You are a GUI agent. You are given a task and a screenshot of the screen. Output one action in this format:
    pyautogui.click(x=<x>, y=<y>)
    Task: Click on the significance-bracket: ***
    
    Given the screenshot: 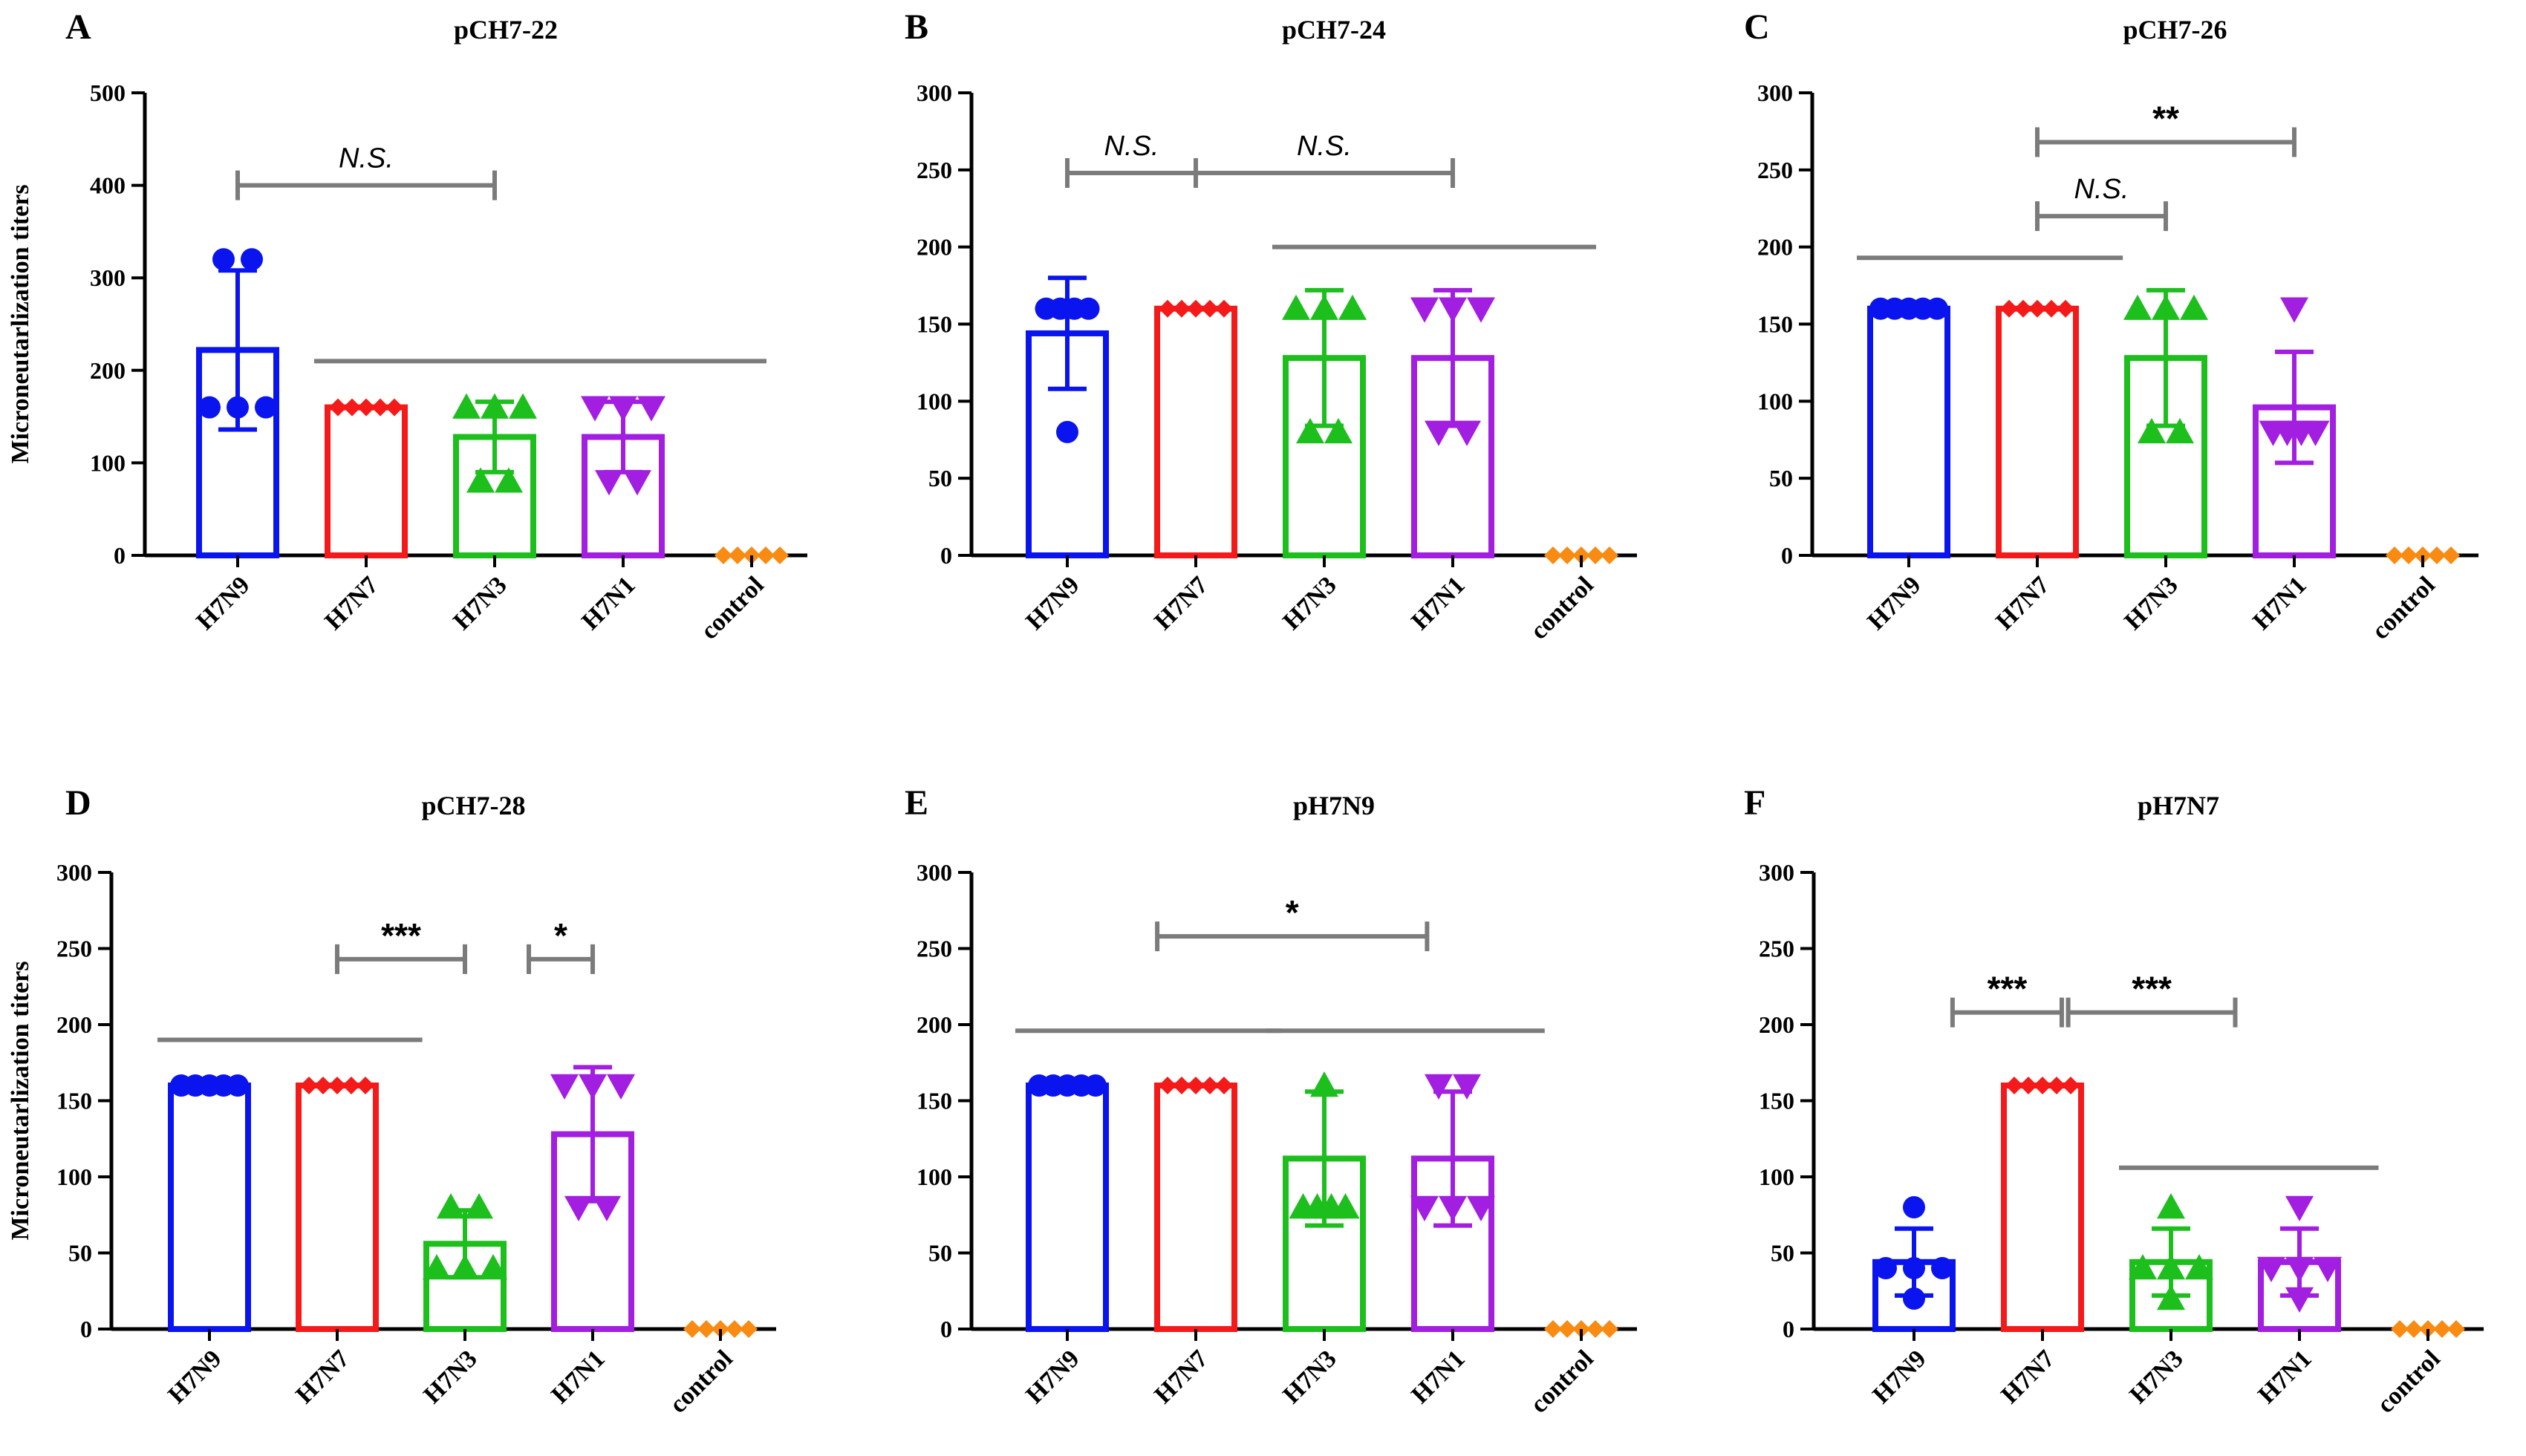 What is the action you would take?
    pyautogui.click(x=2007, y=999)
    